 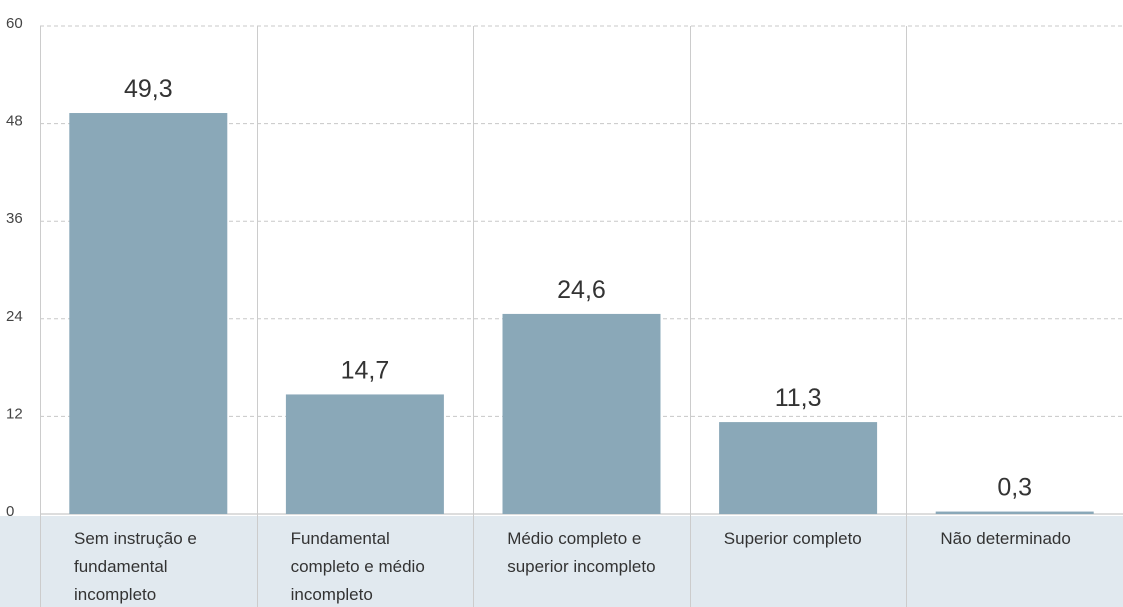 I want to click on category-label-line: Não determinado, so click(x=1005, y=538).